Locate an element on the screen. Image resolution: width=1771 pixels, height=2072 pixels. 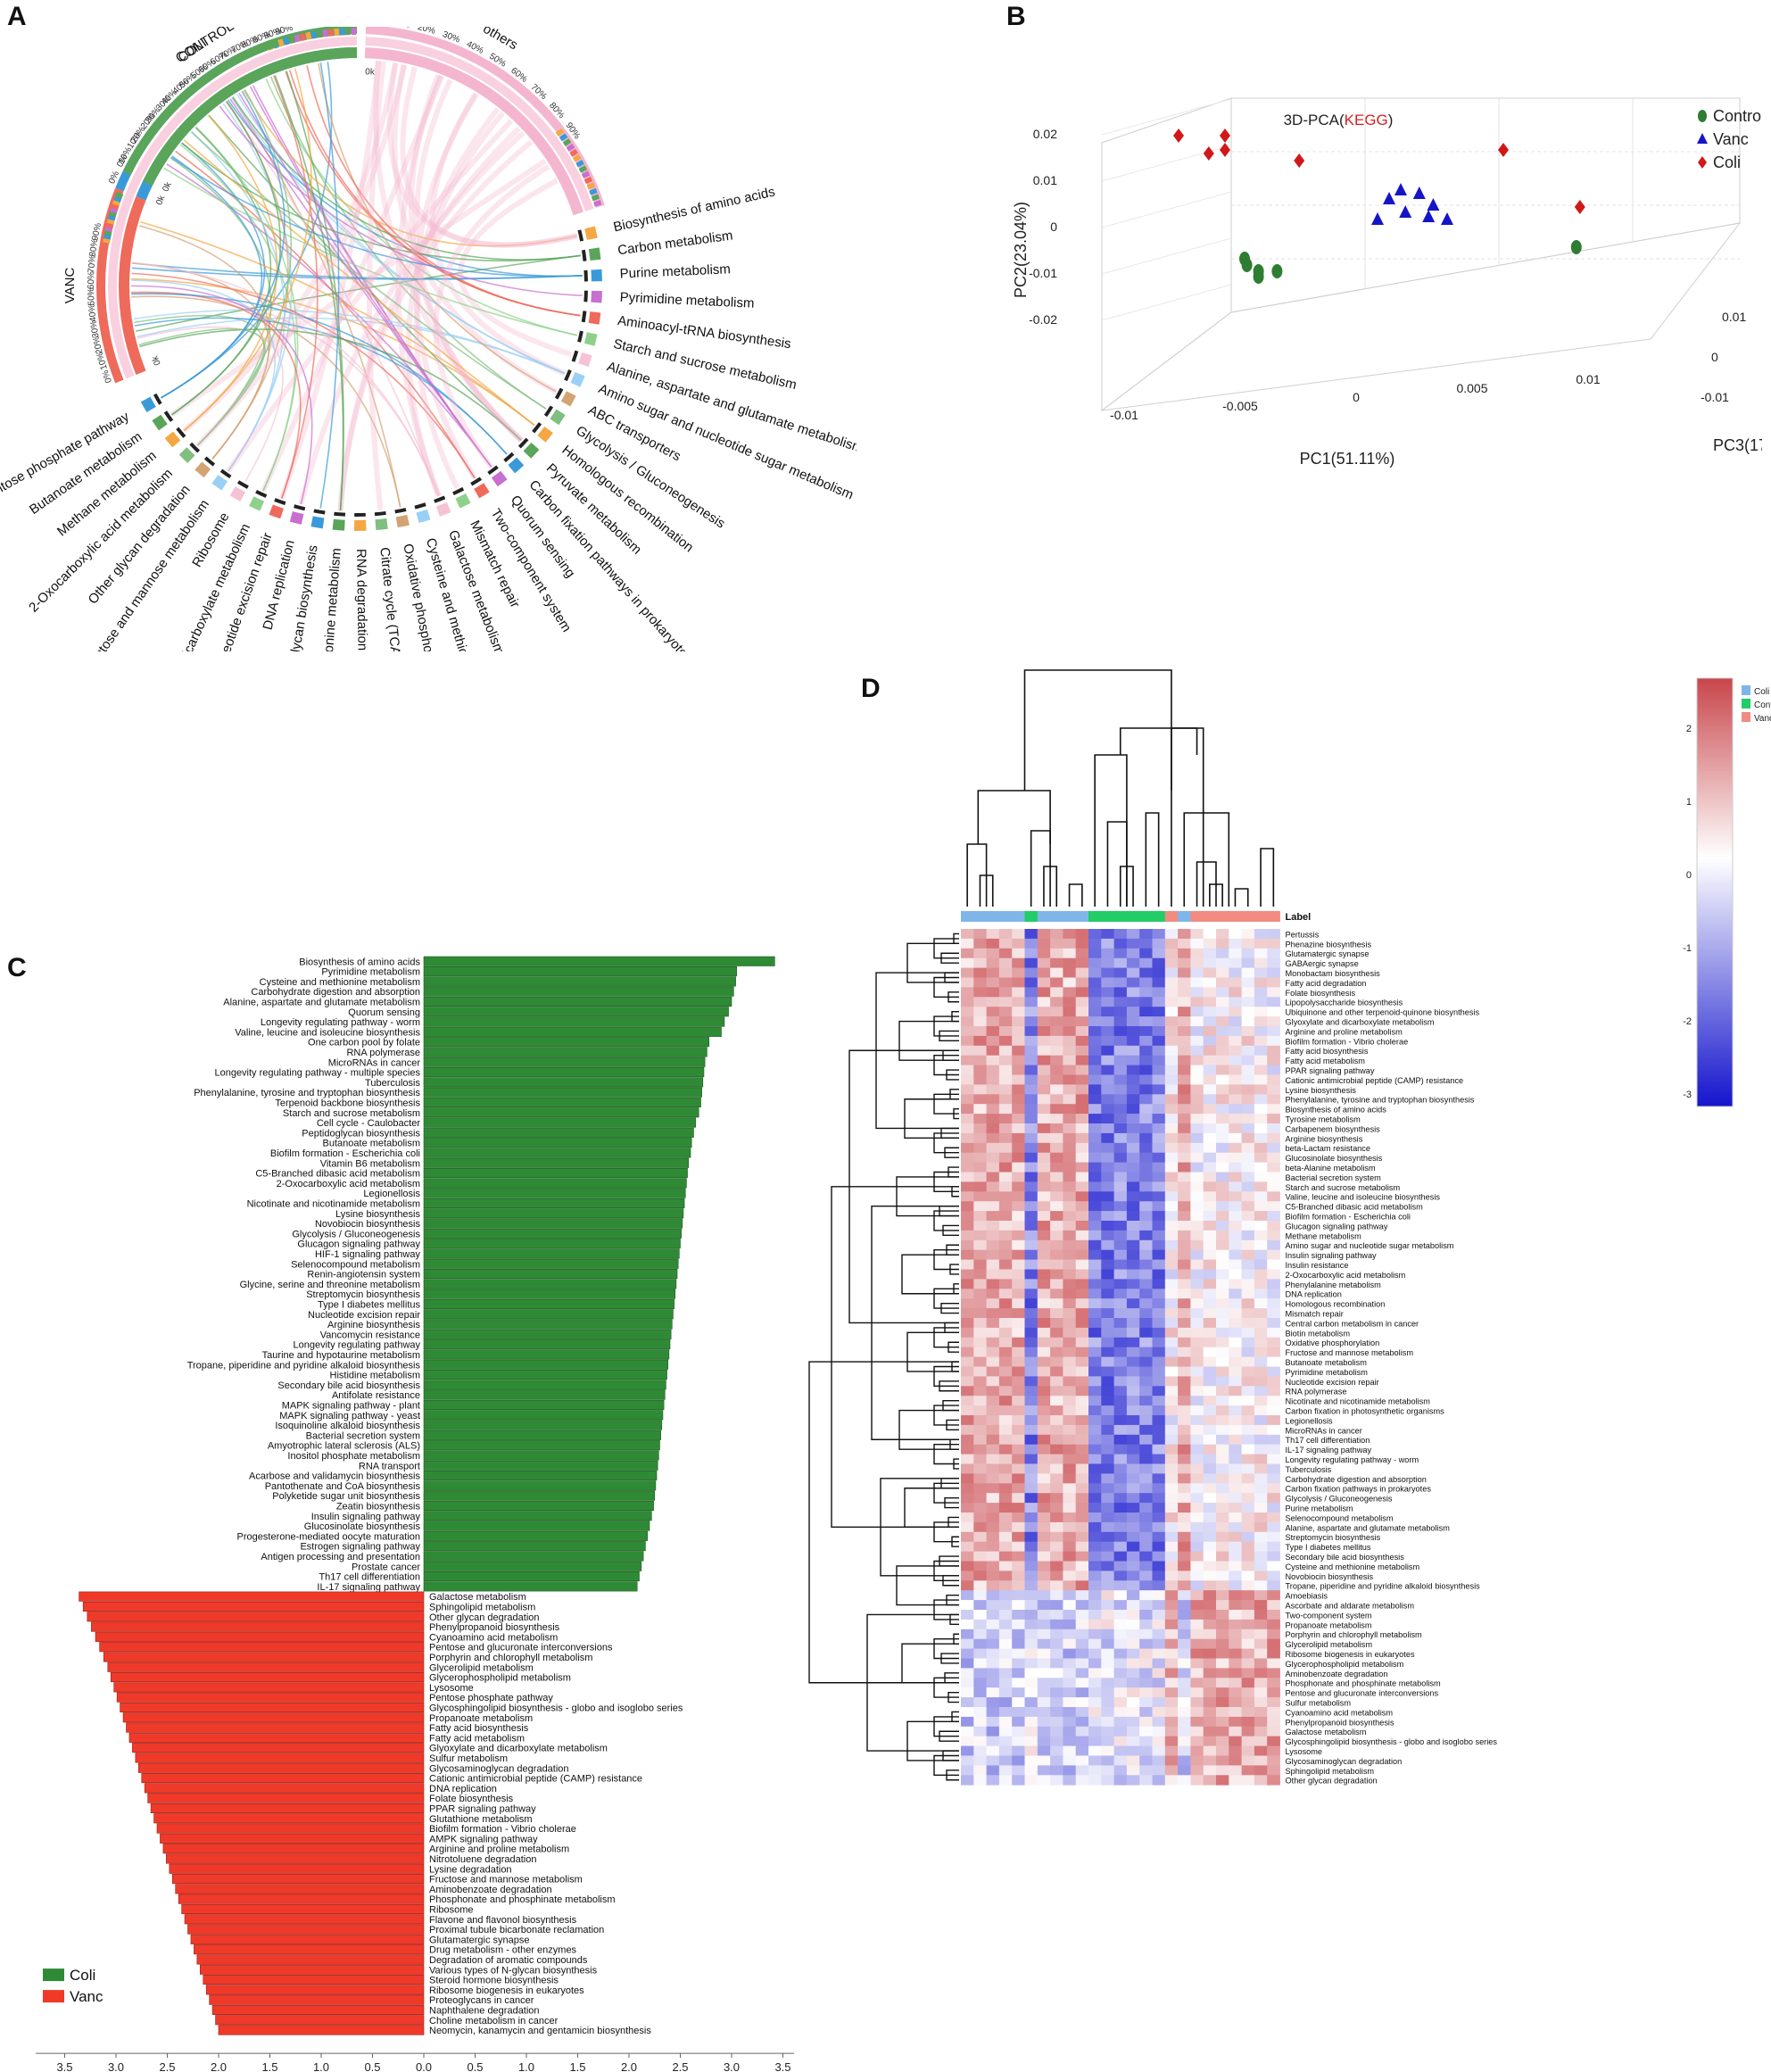
segment-stripe is located at coordinates (593, 191).